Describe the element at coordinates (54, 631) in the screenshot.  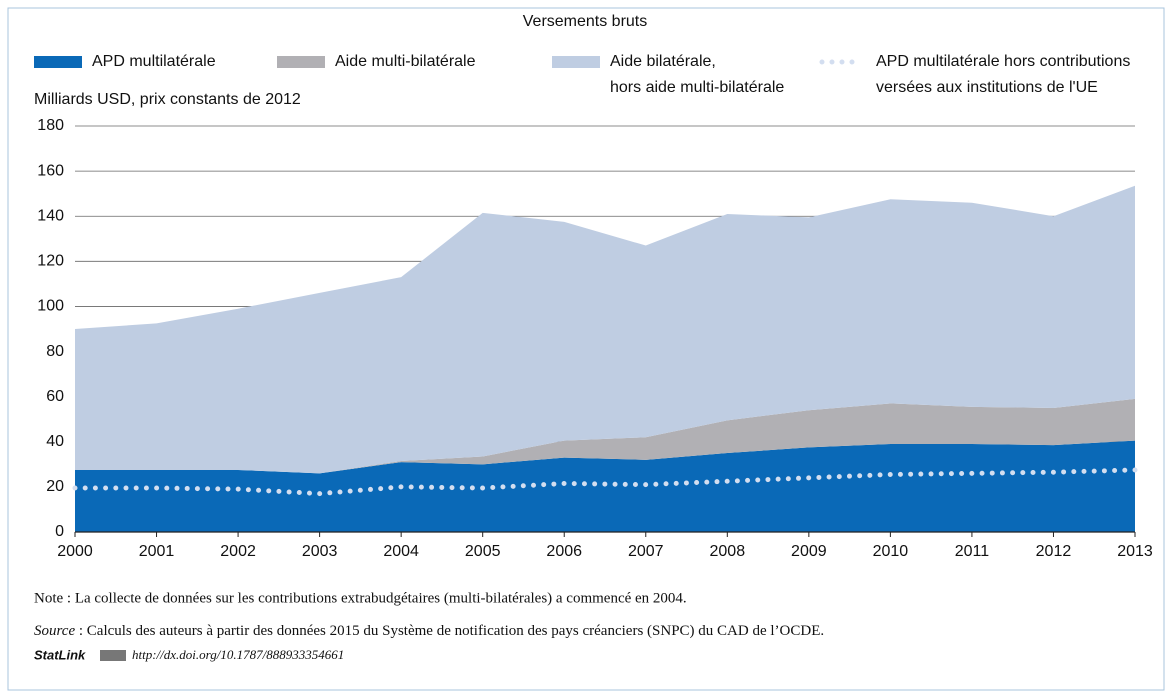
I see `source-label: Source` at that location.